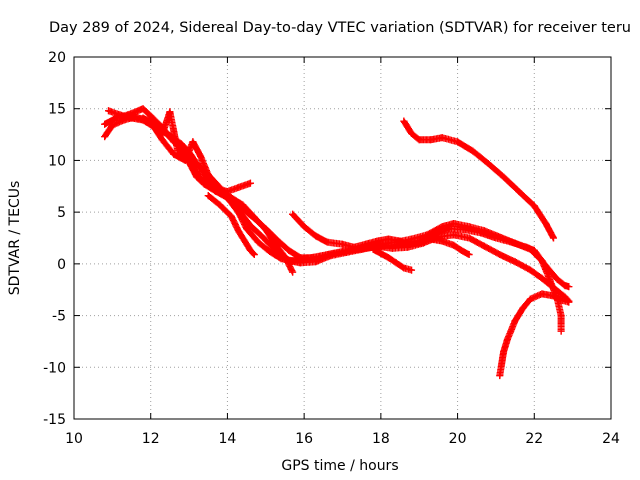 This screenshot has height=480, width=640. Describe the element at coordinates (478, 179) in the screenshot. I see `data-markers` at that location.